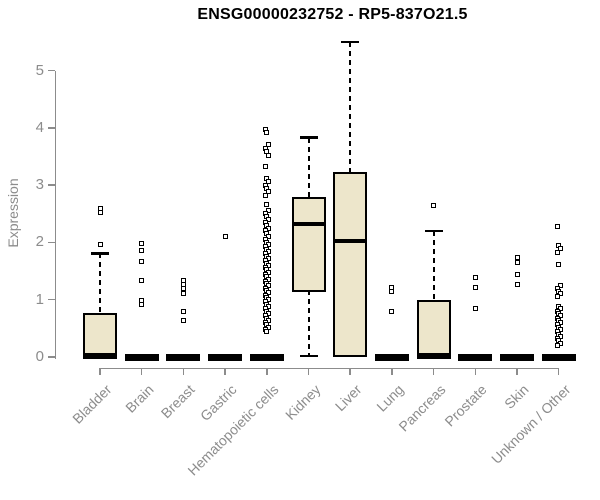  I want to click on x-axis-line, so click(329, 368).